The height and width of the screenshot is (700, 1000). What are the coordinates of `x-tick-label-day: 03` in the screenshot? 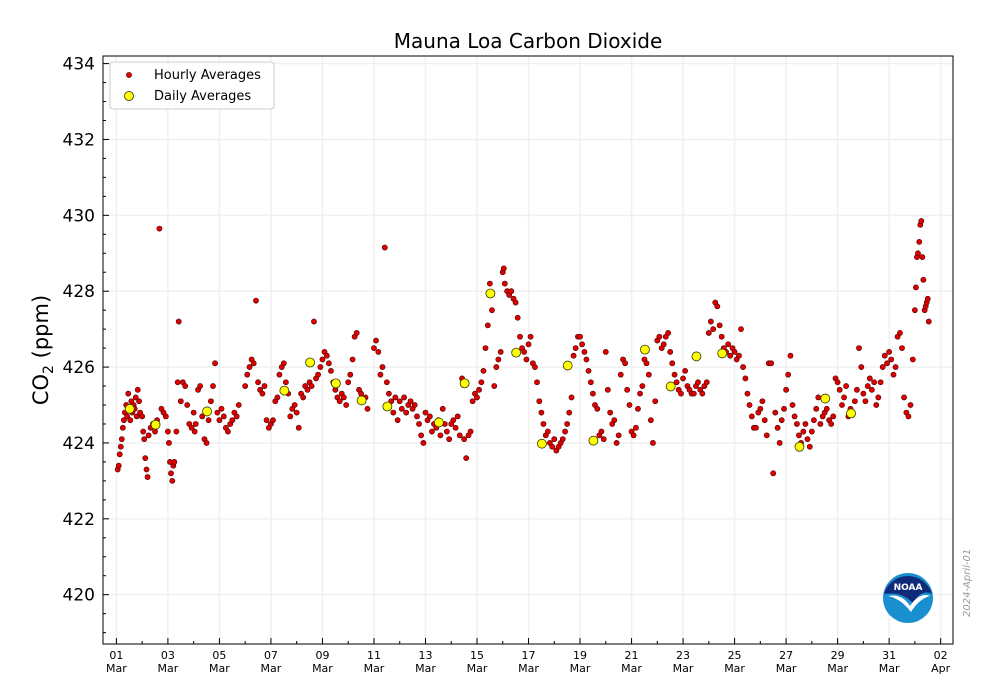 It's located at (168, 655).